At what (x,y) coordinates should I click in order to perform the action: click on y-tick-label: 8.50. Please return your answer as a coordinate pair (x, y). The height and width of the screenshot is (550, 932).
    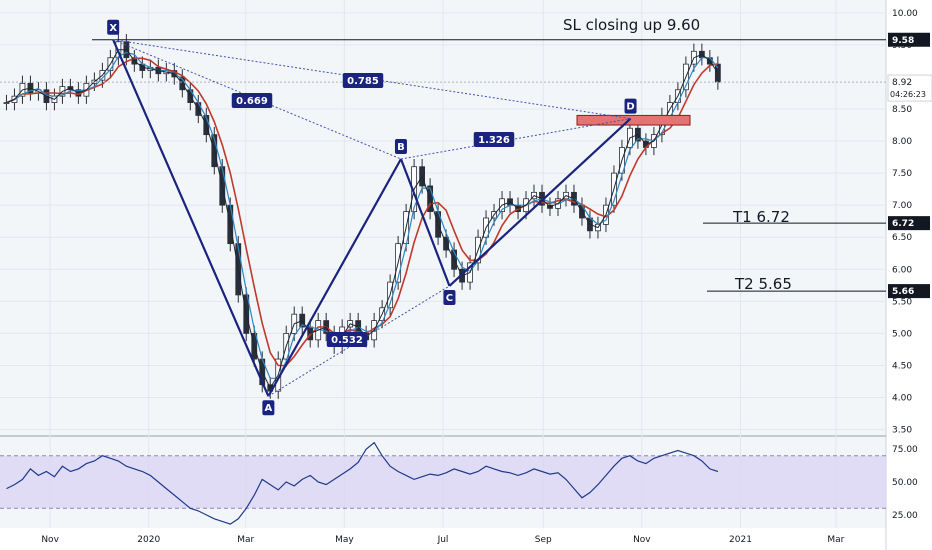
    Looking at the image, I should click on (902, 110).